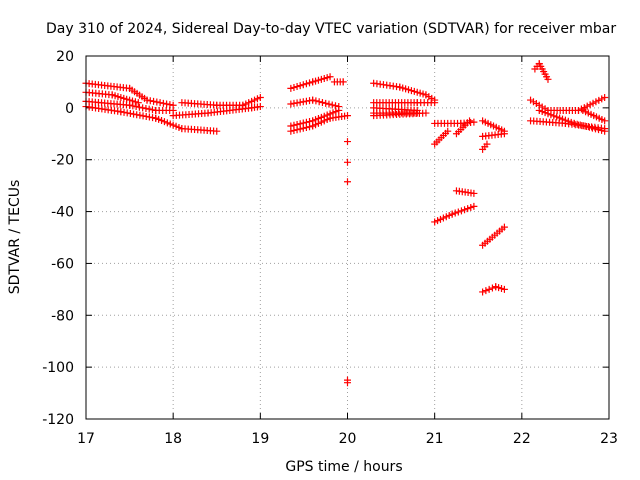 The width and height of the screenshot is (640, 480). What do you see at coordinates (58, 420) in the screenshot?
I see `y-tick-label: -120` at bounding box center [58, 420].